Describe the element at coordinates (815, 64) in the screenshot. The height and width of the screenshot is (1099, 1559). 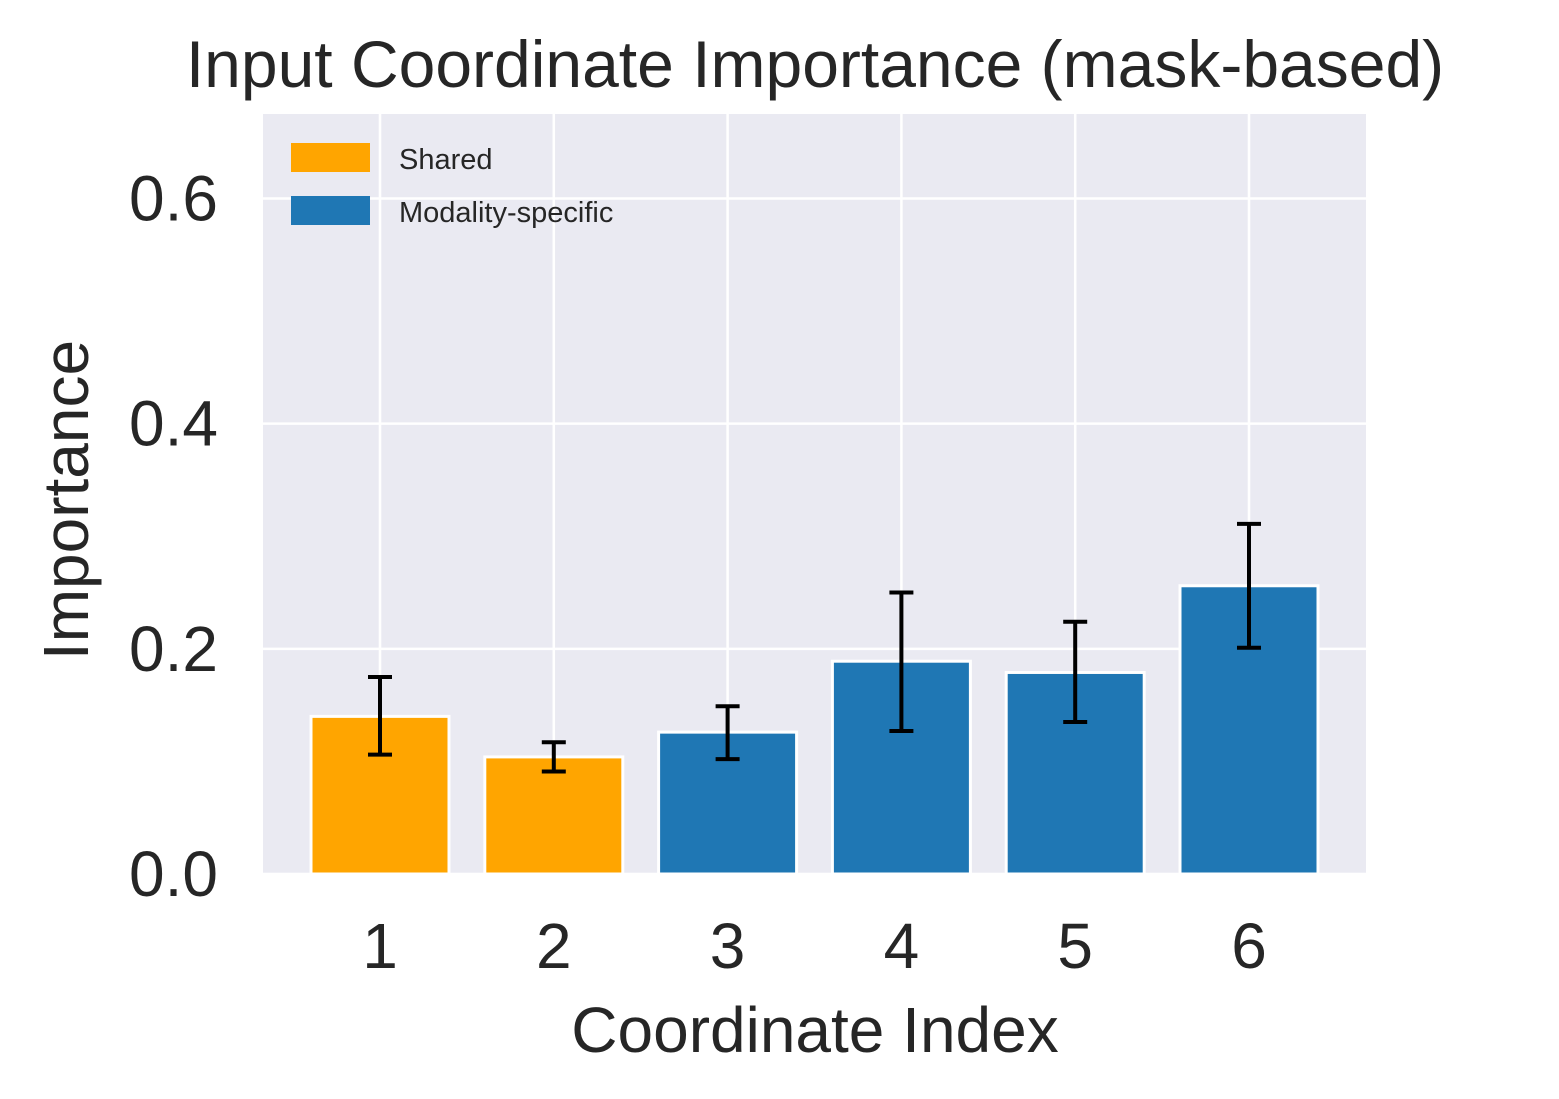
I see `chart-title: Input Coordinate Importance (mask-based)` at that location.